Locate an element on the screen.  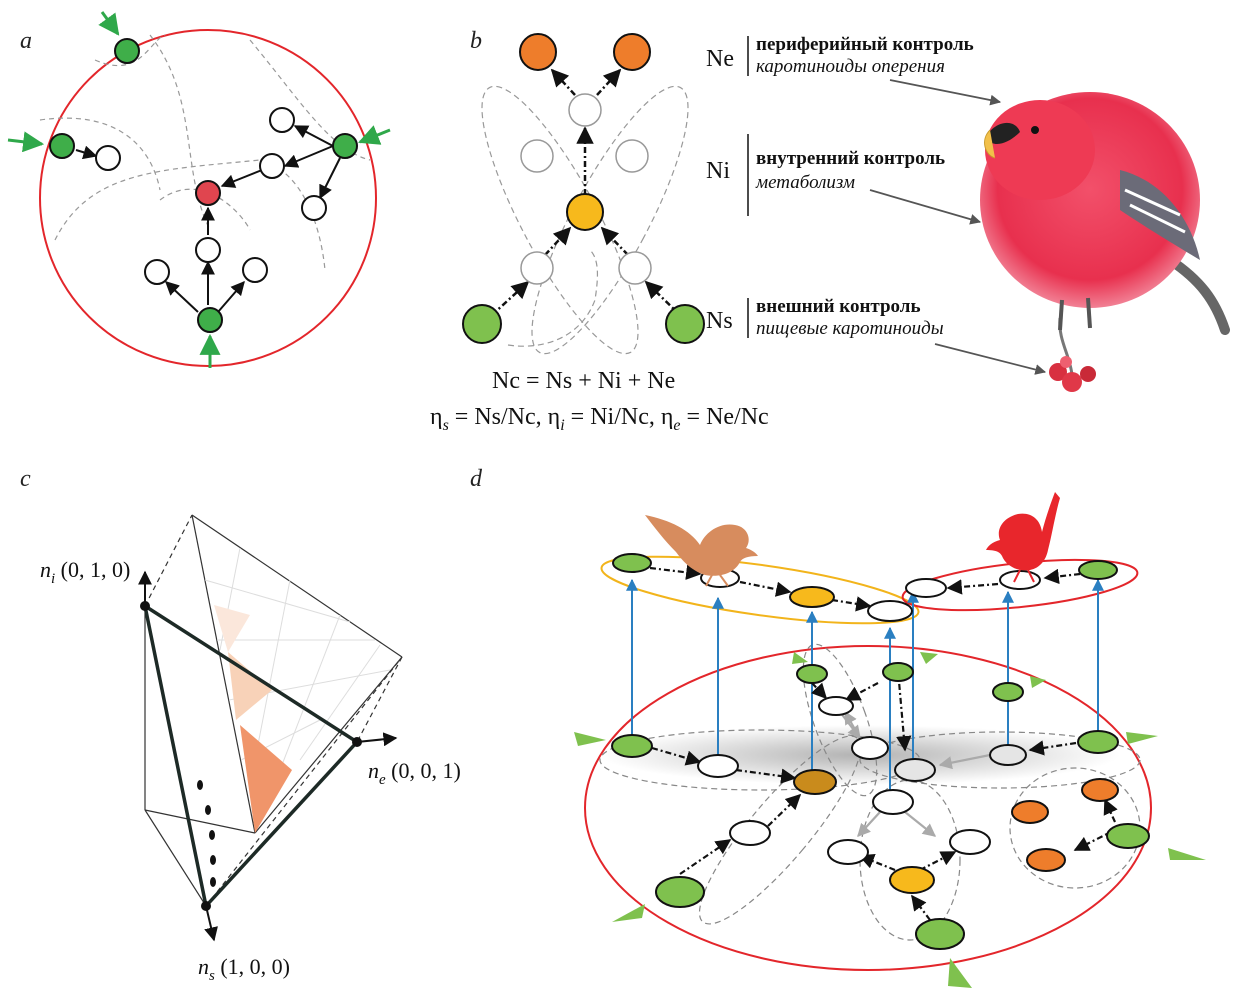
simplex-axes is located at coordinates (251, 756).